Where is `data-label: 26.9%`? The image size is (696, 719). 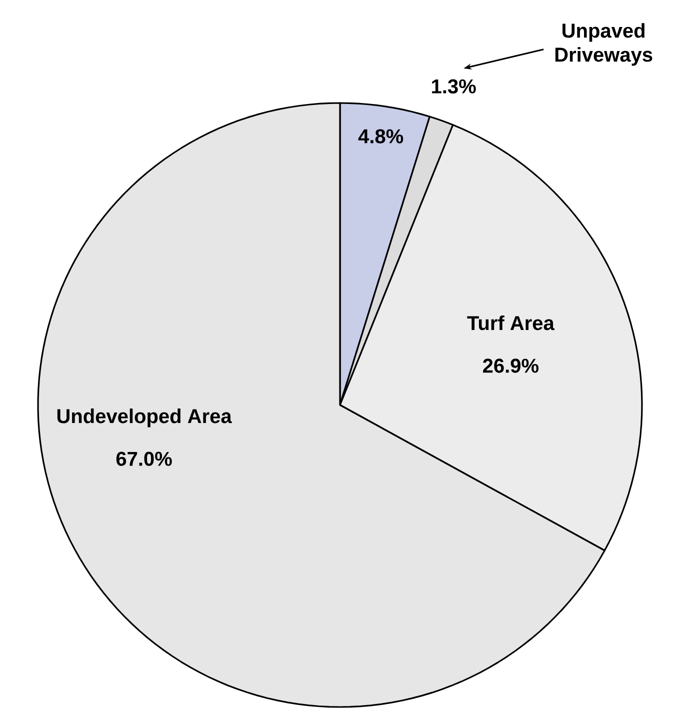 data-label: 26.9% is located at coordinates (510, 365).